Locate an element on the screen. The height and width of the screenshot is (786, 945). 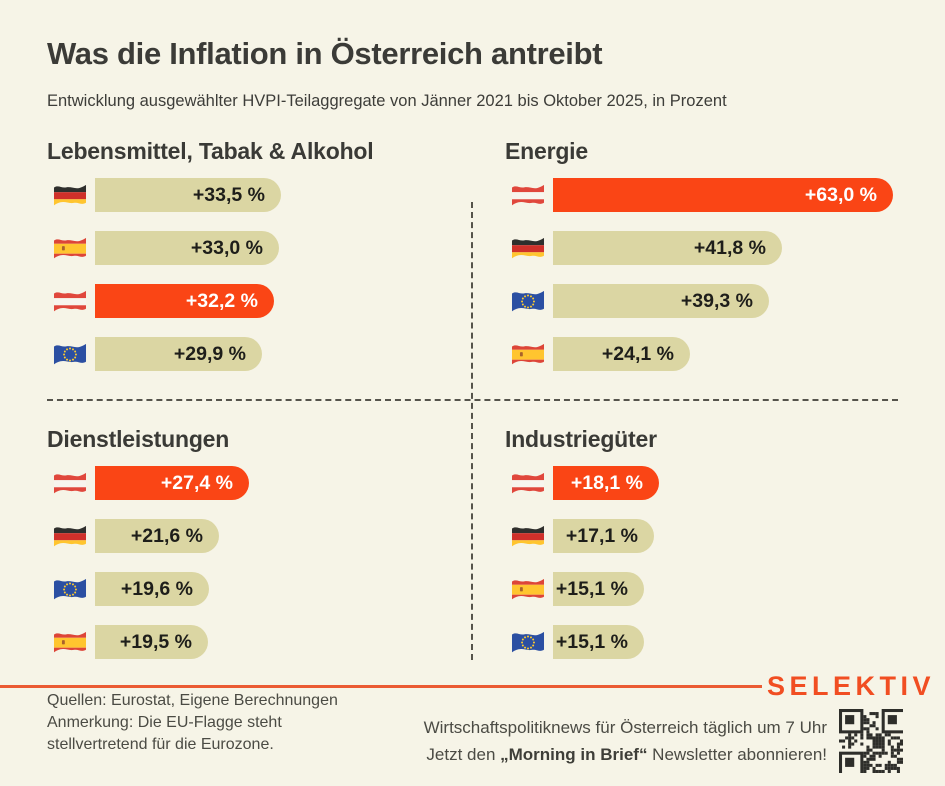
bar-value-label: +21,6 % is located at coordinates (166, 535).